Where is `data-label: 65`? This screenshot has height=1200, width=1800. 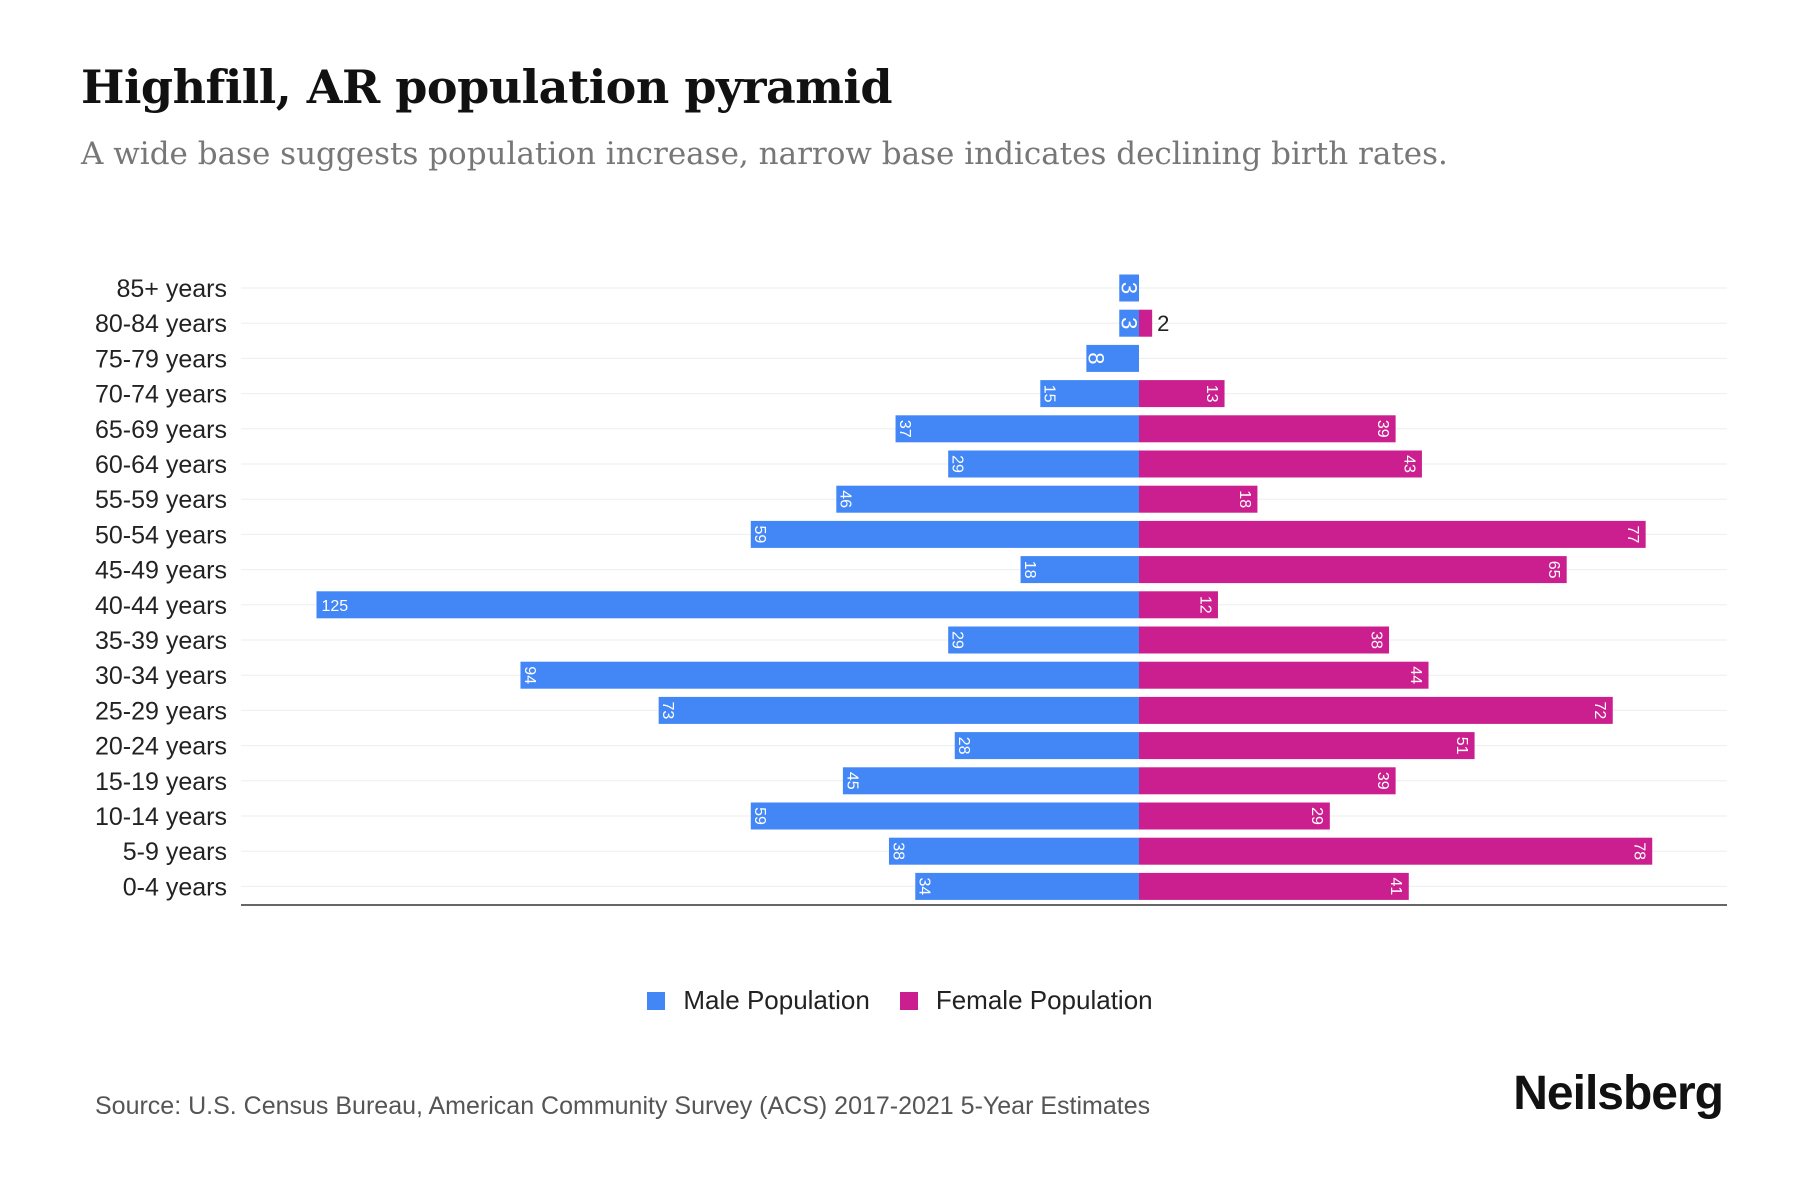
data-label: 65 is located at coordinates (1553, 570).